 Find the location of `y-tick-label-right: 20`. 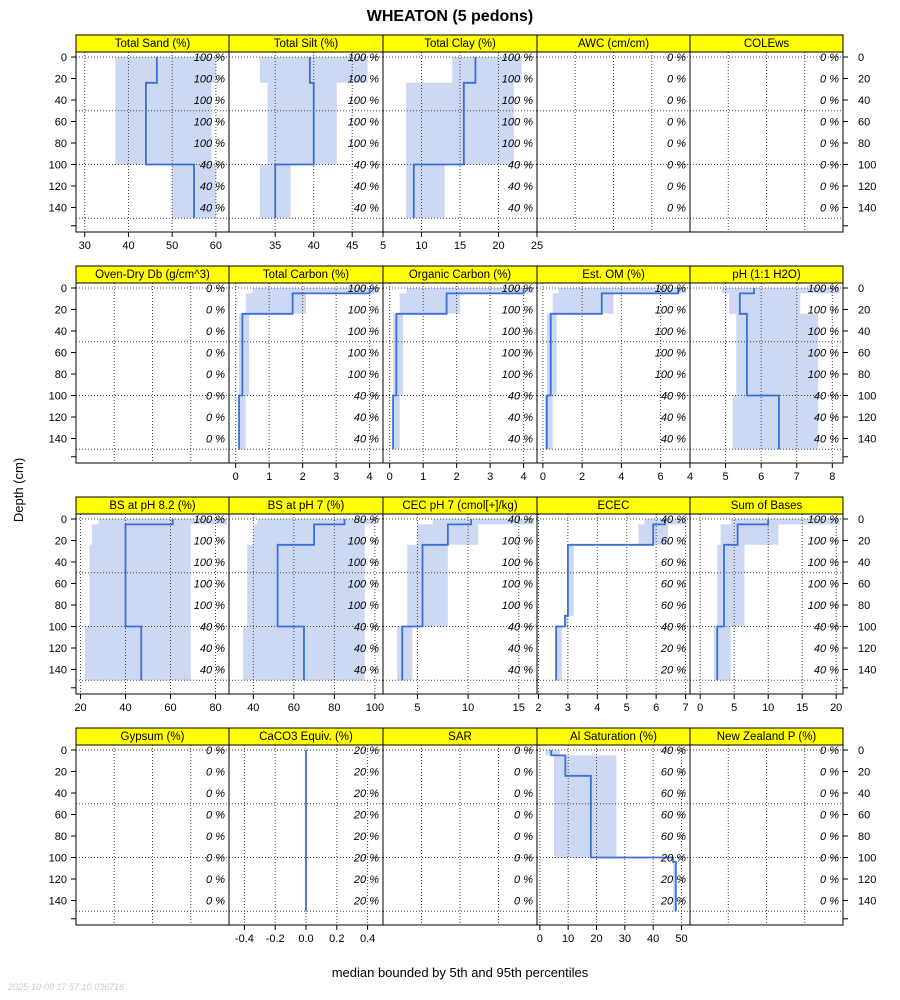

y-tick-label-right: 20 is located at coordinates (864, 80).